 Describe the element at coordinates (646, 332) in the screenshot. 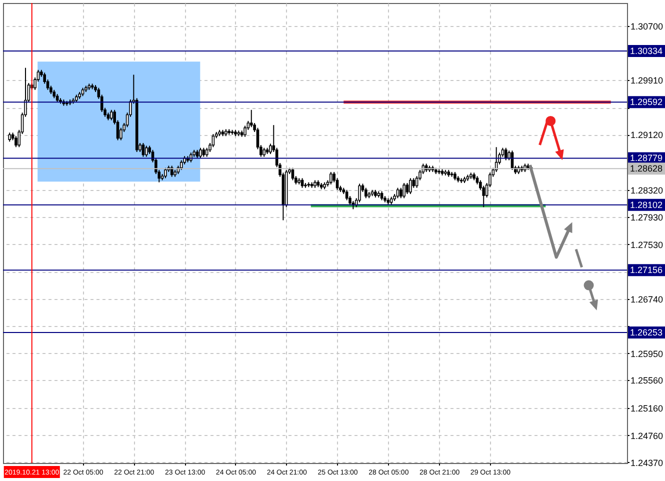

I see `ref-line-label: 1.26253` at that location.